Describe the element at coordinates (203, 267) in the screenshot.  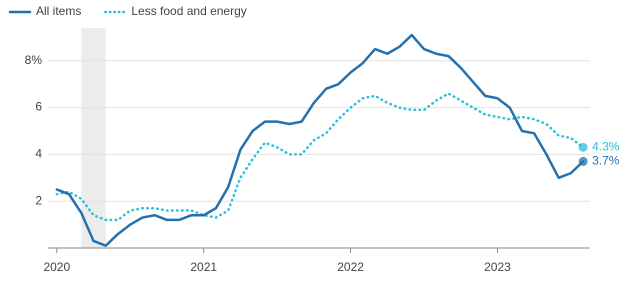
I see `x-tick-label: 2021` at that location.